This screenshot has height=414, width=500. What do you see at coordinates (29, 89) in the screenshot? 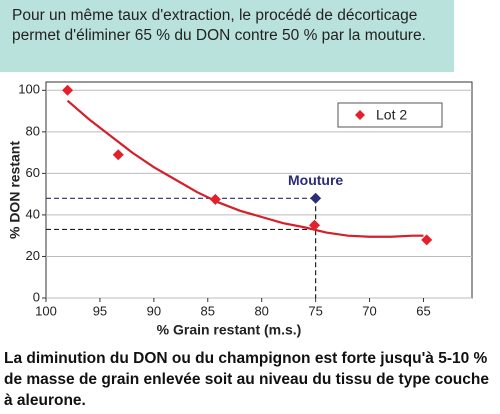
I see `y-tick-label: 100` at bounding box center [29, 89].